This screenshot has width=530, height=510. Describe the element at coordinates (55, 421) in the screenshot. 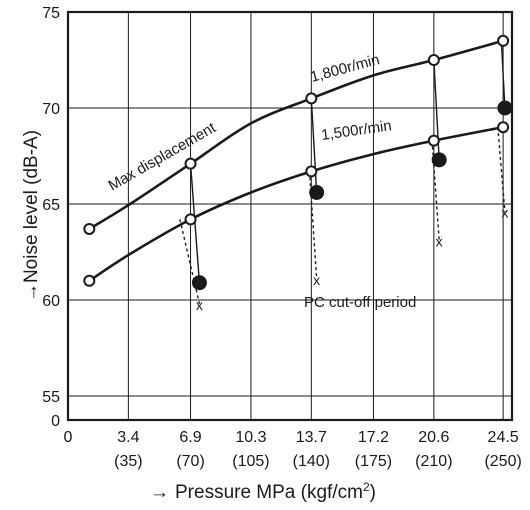

I see `y-tick-label: 0` at that location.